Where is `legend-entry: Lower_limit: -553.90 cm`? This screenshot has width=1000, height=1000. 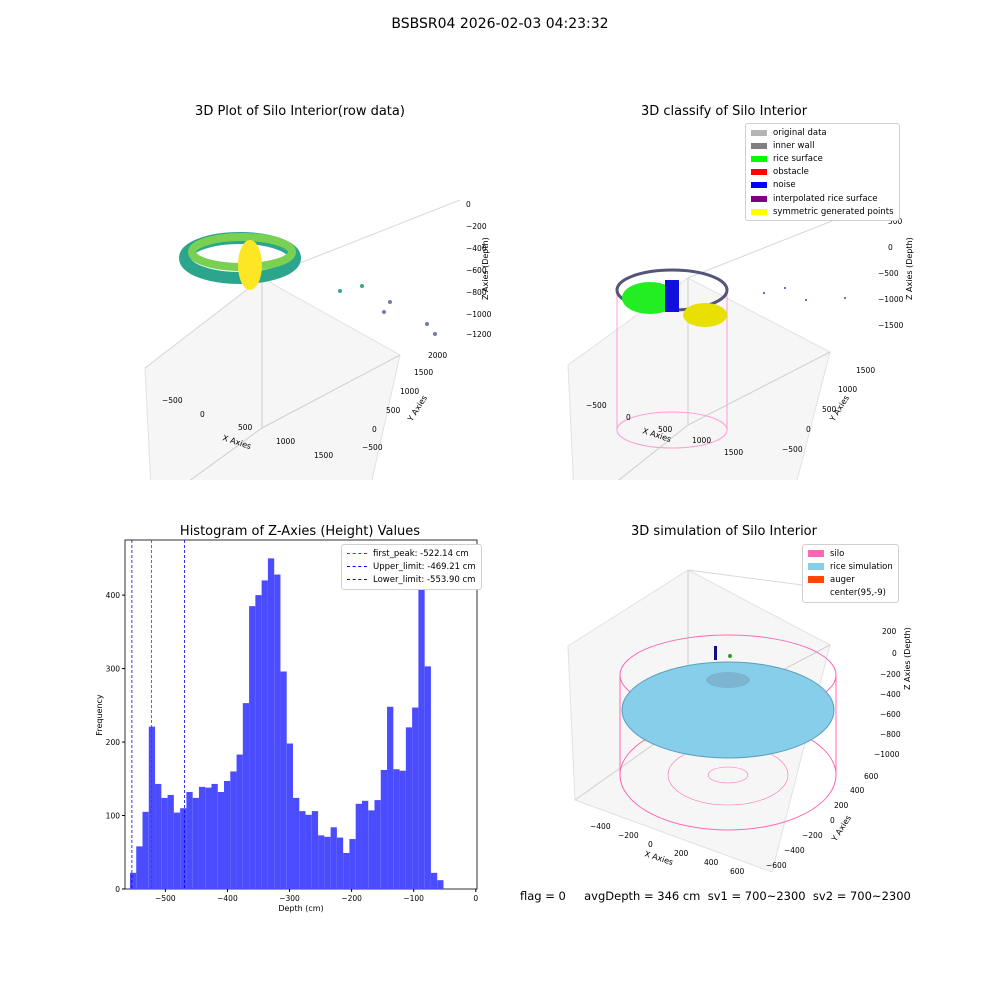
legend-entry: Lower_limit: -553.90 cm is located at coordinates (411, 579).